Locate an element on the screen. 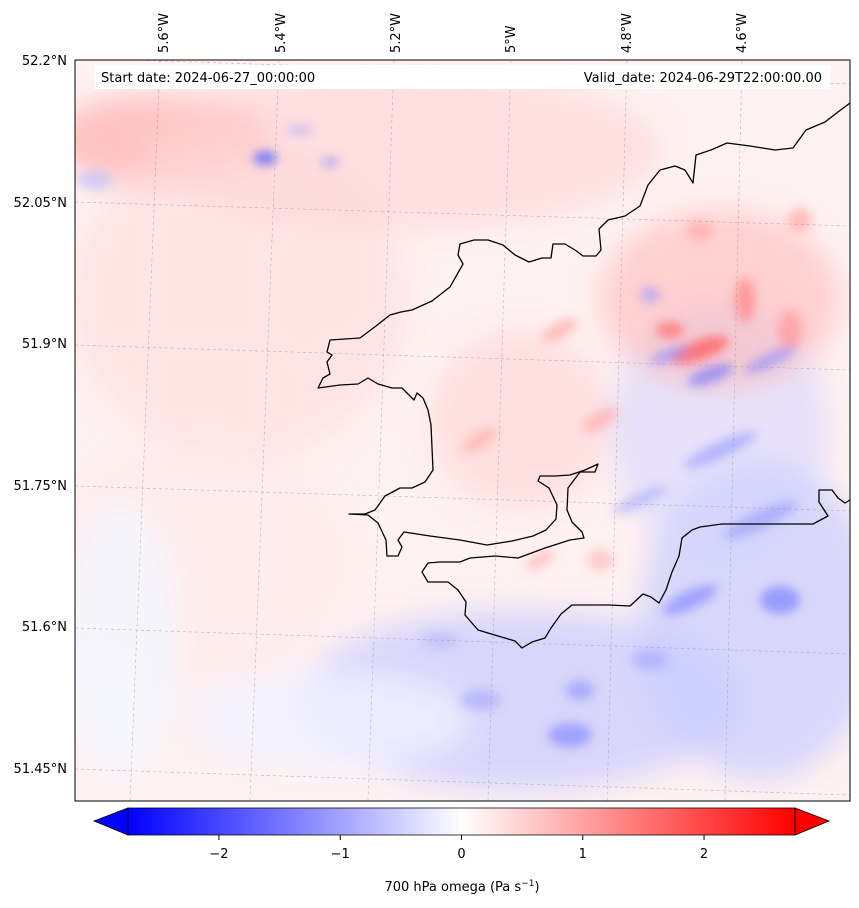 This screenshot has height=908, width=859. colorbar-tick-label: −2 is located at coordinates (218, 854).